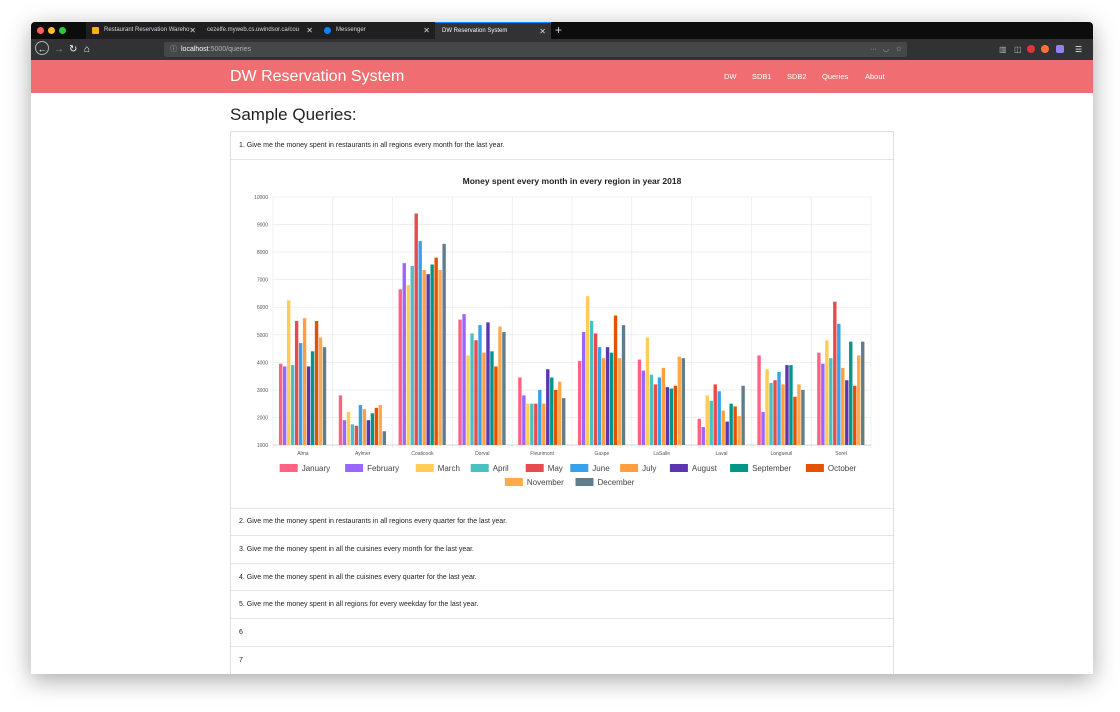 The image size is (1120, 712). Describe the element at coordinates (562, 660) in the screenshot. I see `query-item-7: 7` at that location.